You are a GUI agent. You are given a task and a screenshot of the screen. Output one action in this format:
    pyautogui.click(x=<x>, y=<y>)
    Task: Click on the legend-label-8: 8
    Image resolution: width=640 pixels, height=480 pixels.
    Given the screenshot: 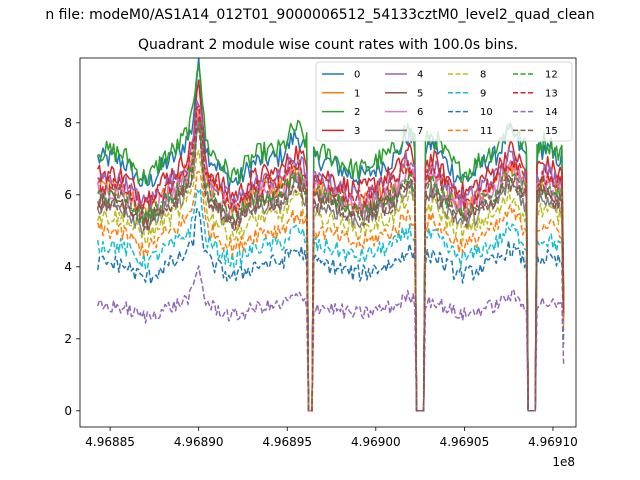 What is the action you would take?
    pyautogui.click(x=483, y=75)
    